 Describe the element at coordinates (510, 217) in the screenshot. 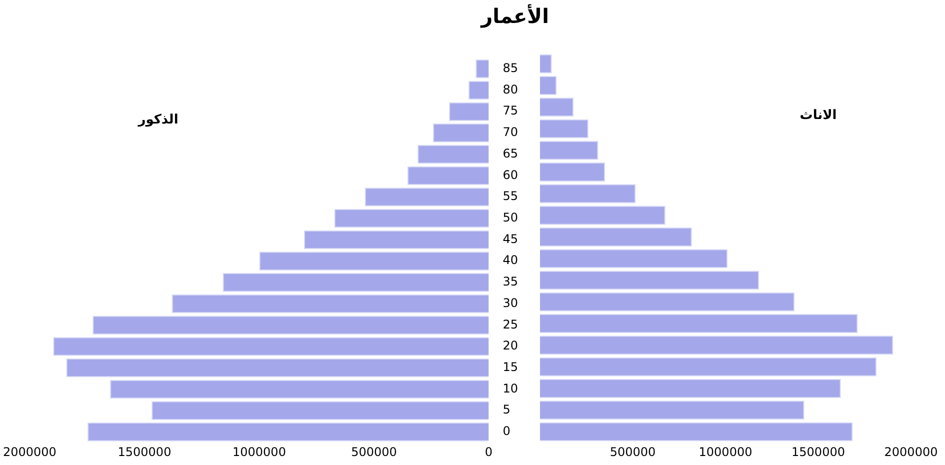

I see `y-tick-label: 50` at that location.